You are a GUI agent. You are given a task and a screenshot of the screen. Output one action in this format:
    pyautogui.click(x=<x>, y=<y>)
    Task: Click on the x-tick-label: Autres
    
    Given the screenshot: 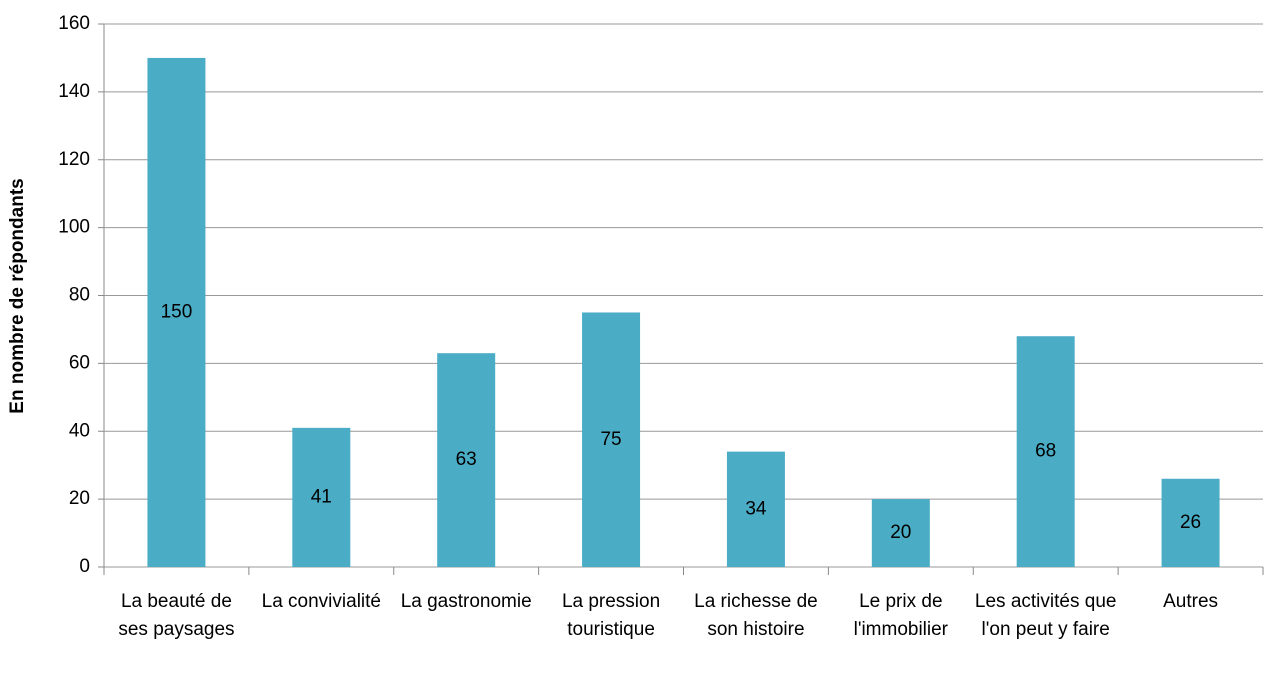 What is the action you would take?
    pyautogui.click(x=1191, y=601)
    